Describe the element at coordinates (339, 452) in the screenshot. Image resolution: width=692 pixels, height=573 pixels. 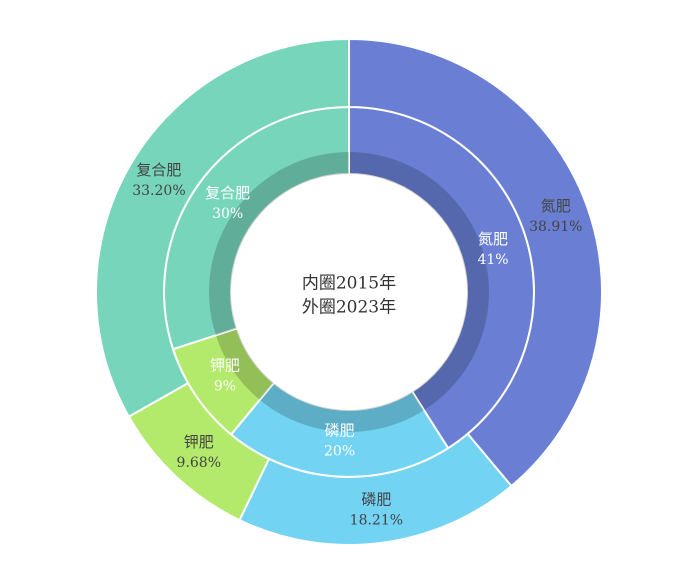
I see `slice-value-label: 20%` at that location.